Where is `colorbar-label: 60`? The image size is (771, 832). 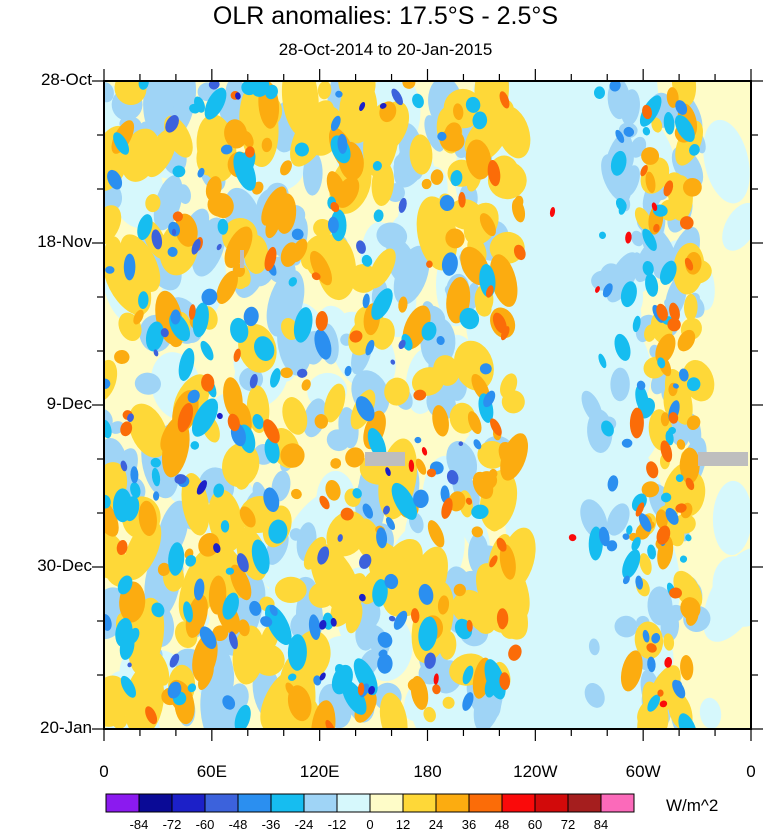
colorbar-label: 60 is located at coordinates (535, 824).